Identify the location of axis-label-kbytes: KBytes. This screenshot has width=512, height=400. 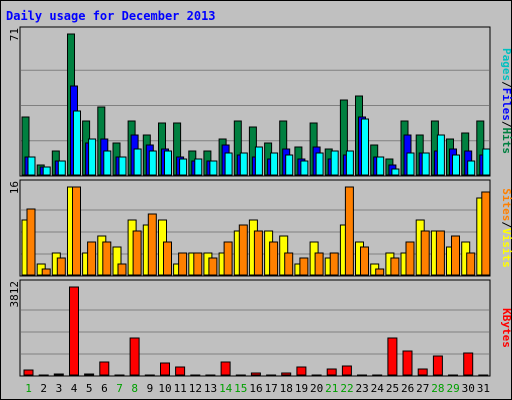
(506, 328).